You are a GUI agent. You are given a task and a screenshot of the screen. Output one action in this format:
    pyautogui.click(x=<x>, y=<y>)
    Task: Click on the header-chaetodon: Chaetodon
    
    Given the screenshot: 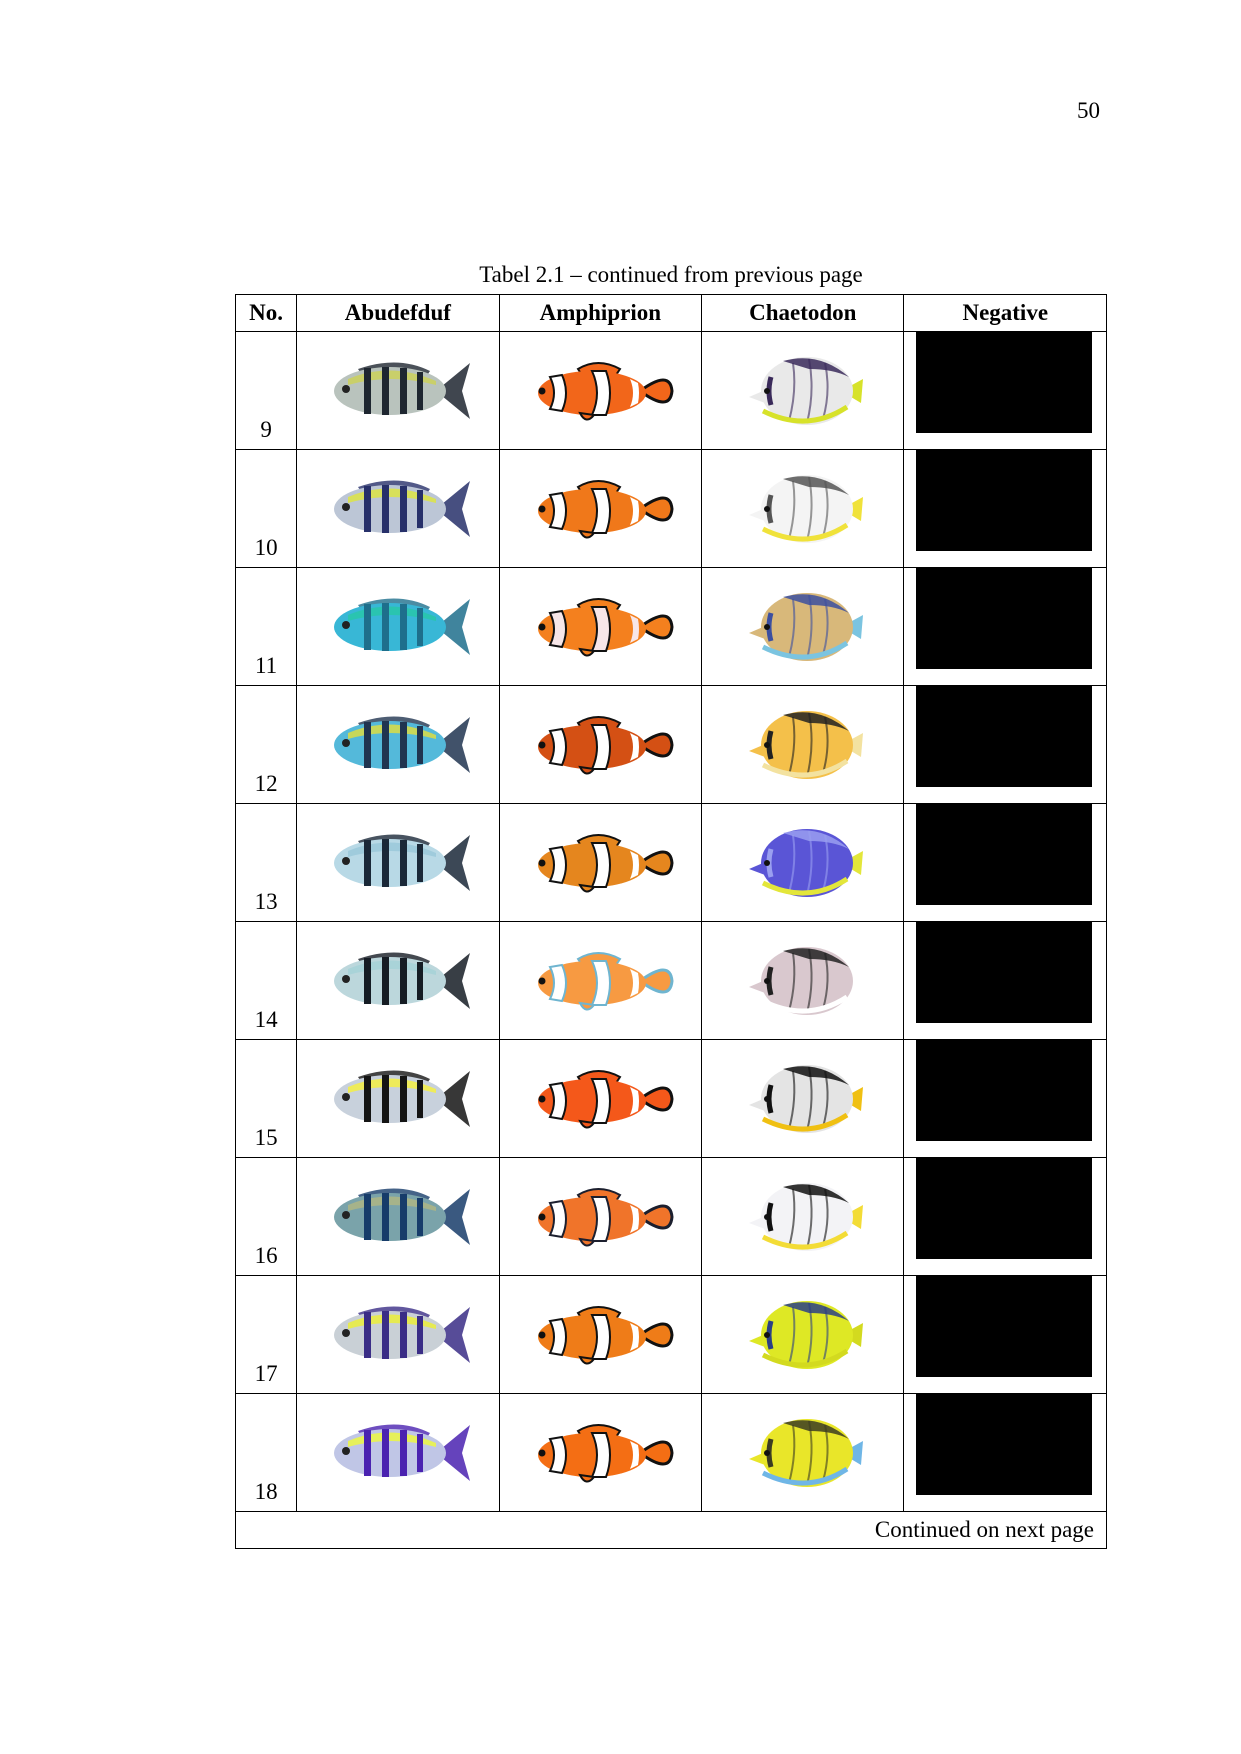 What is the action you would take?
    pyautogui.click(x=803, y=313)
    